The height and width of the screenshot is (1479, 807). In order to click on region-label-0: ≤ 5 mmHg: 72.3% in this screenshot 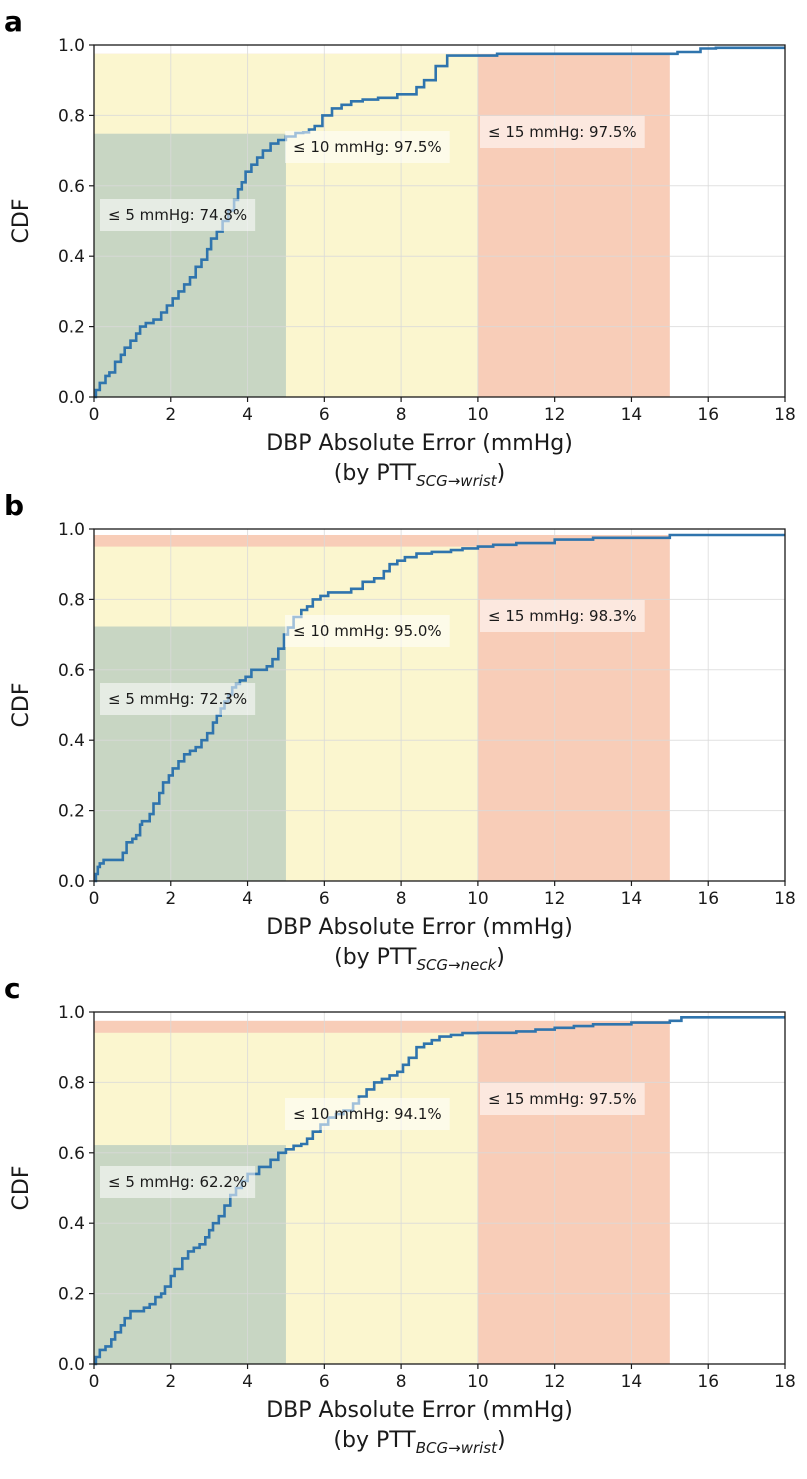, I will do `click(177, 699)`.